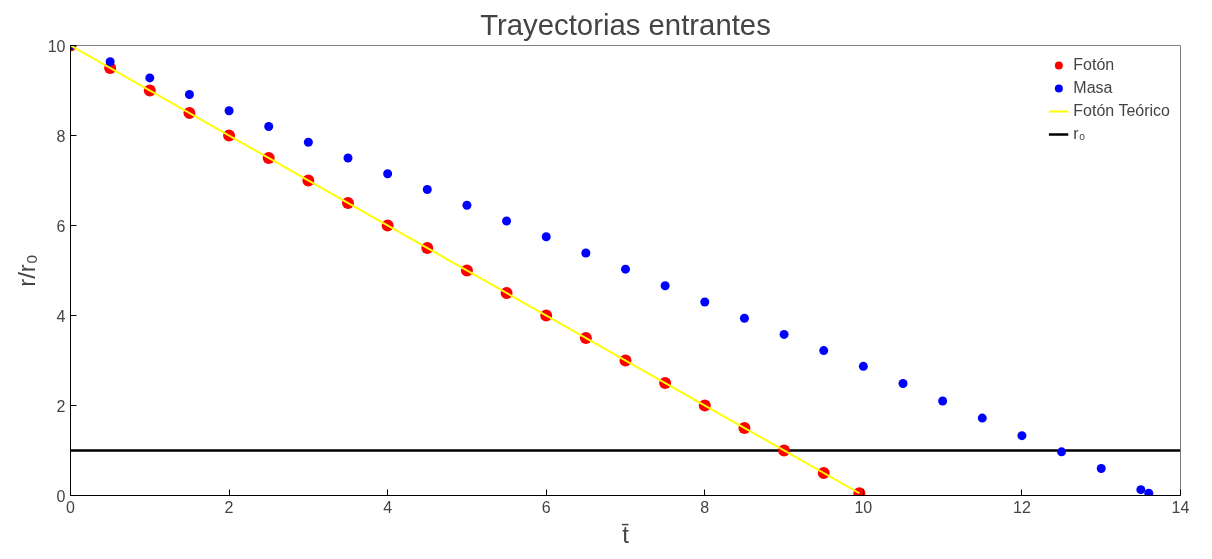  I want to click on legend-label: Masa, so click(1093, 88).